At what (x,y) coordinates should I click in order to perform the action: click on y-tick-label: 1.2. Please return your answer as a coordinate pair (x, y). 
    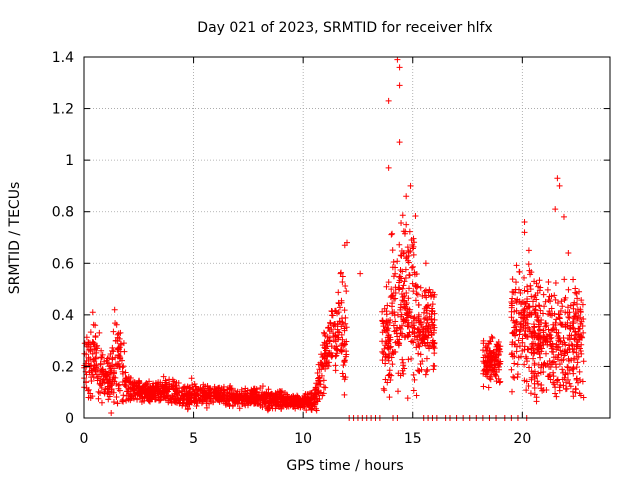
    Looking at the image, I should click on (63, 110).